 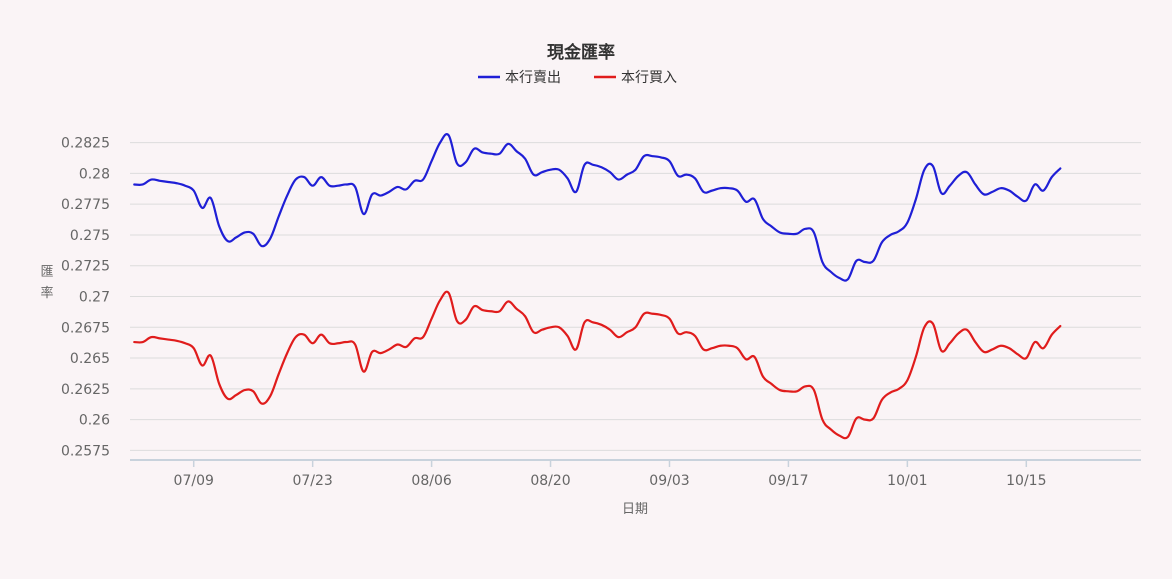 I want to click on x-axis-label: 日期, so click(x=635, y=509).